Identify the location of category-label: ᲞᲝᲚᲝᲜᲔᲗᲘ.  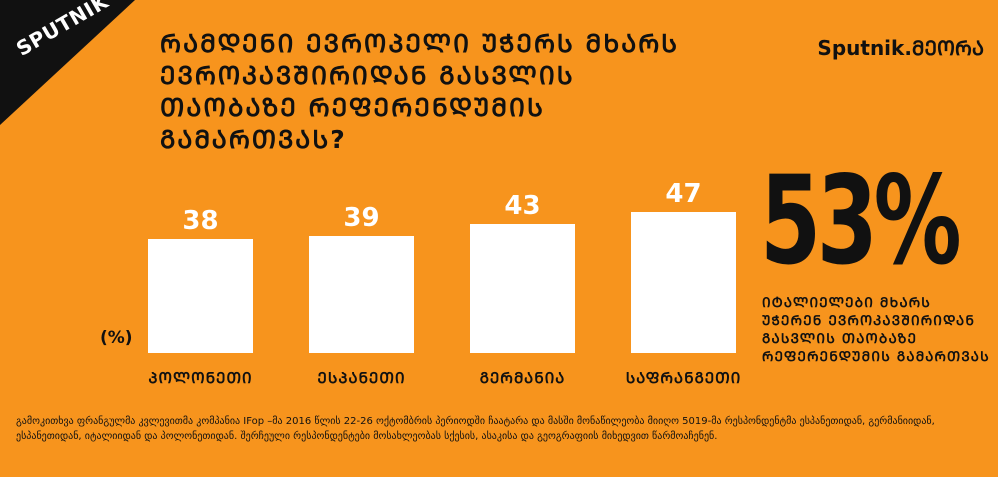
(200, 378).